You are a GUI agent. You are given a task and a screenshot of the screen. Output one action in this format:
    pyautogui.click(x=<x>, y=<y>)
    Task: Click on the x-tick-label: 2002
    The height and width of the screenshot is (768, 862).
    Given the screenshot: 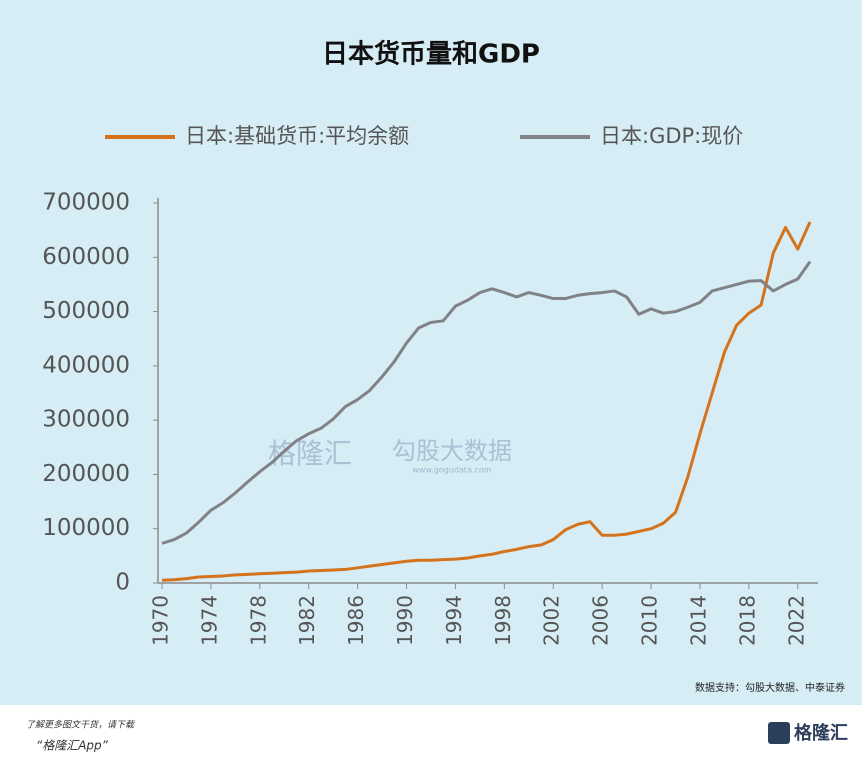 What is the action you would take?
    pyautogui.click(x=552, y=620)
    